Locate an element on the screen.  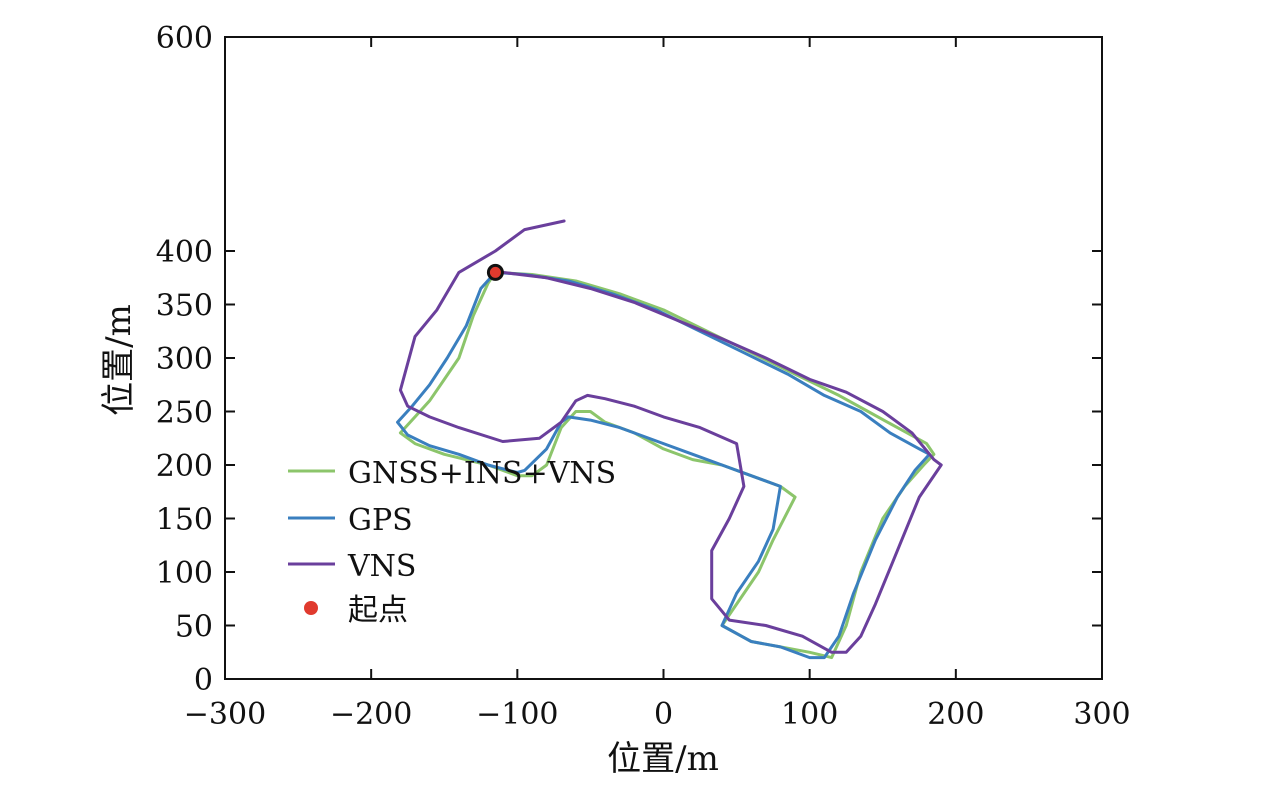
legend-marker-start is located at coordinates (311, 608).